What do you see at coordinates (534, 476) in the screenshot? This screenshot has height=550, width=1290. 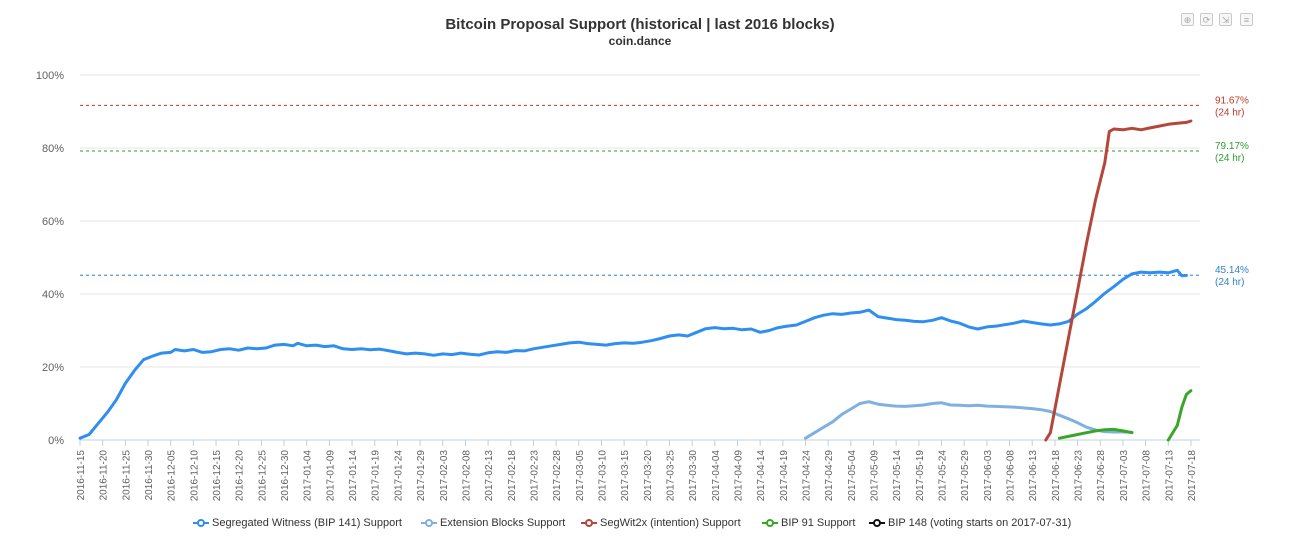 I see `x-tick-label: 2017-02-23` at bounding box center [534, 476].